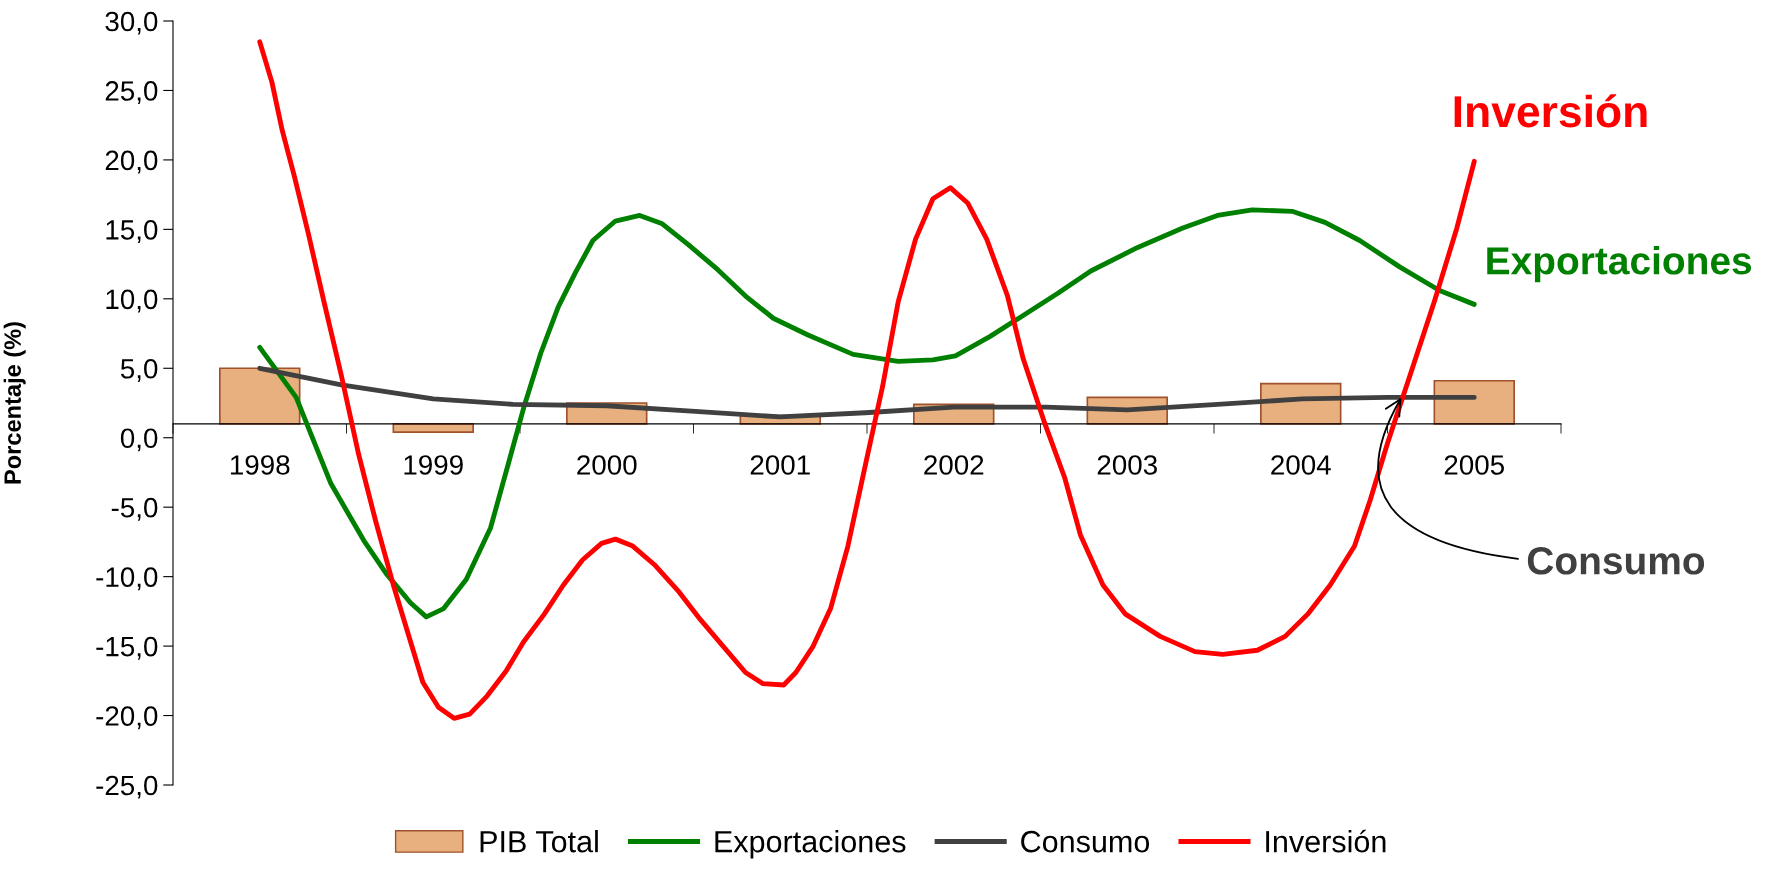 The image size is (1783, 886). I want to click on annotation: Consumo, so click(1616, 561).